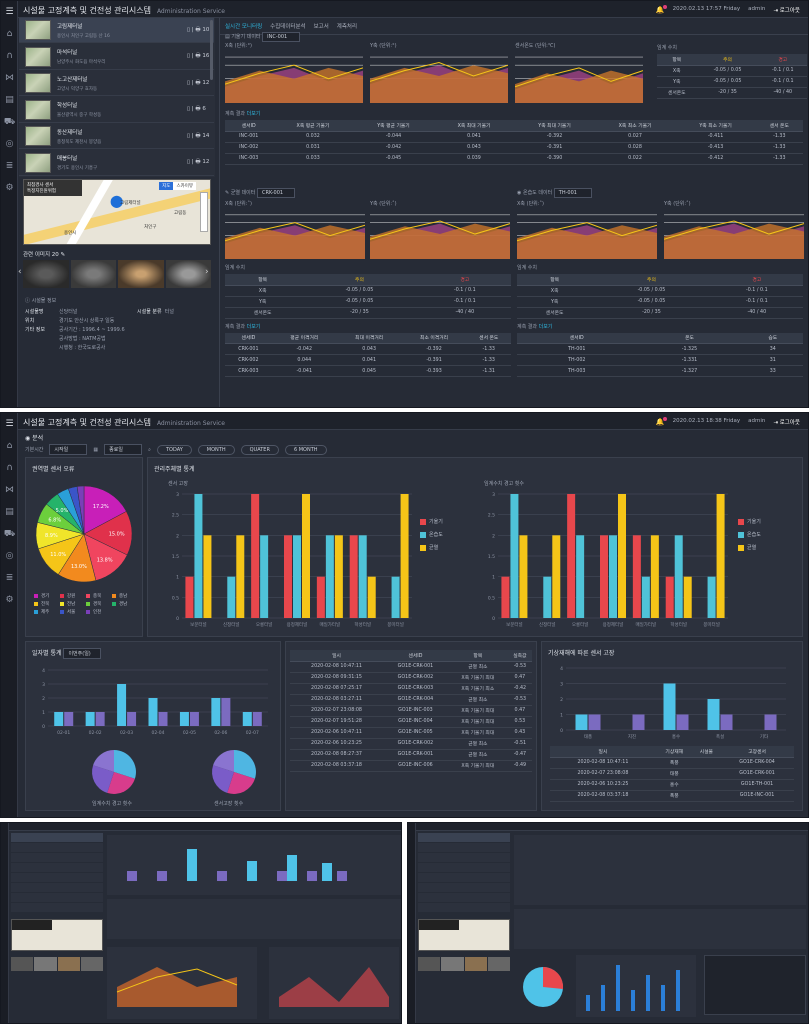 The image size is (809, 1025). Describe the element at coordinates (9, 424) in the screenshot. I see `menu-icon: ☰` at that location.